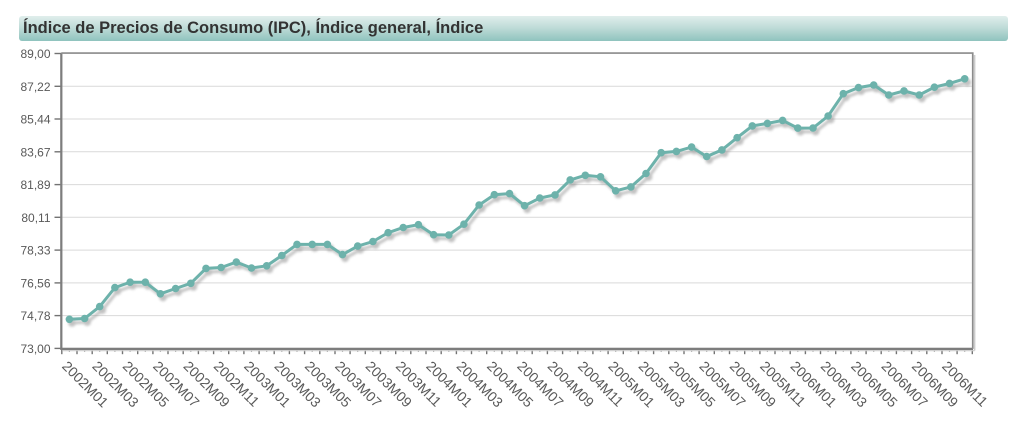 Image resolution: width=1023 pixels, height=426 pixels. Describe the element at coordinates (35, 284) in the screenshot. I see `svg-text: 76,56` at that location.